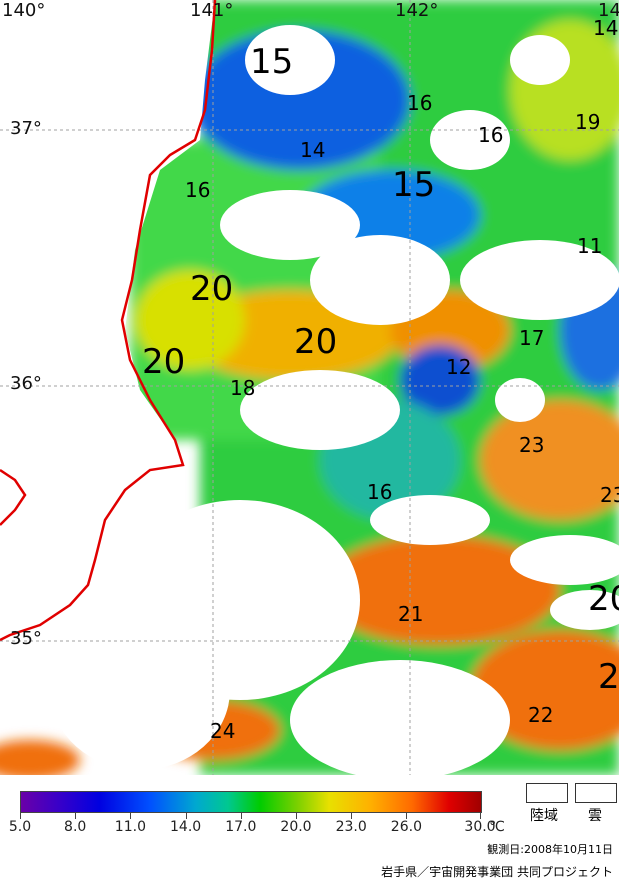  I want to click on isotherm-label: 24, so click(223, 731).